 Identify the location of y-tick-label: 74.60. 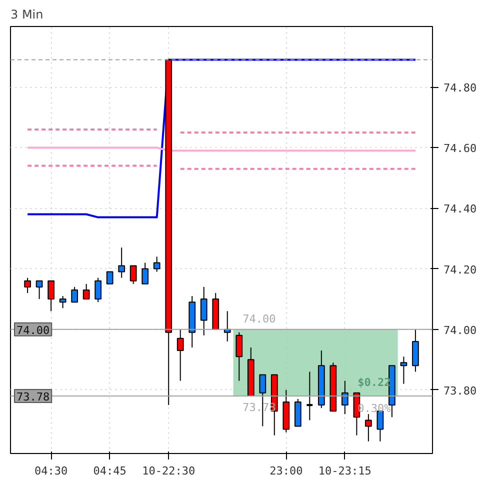
(460, 149).